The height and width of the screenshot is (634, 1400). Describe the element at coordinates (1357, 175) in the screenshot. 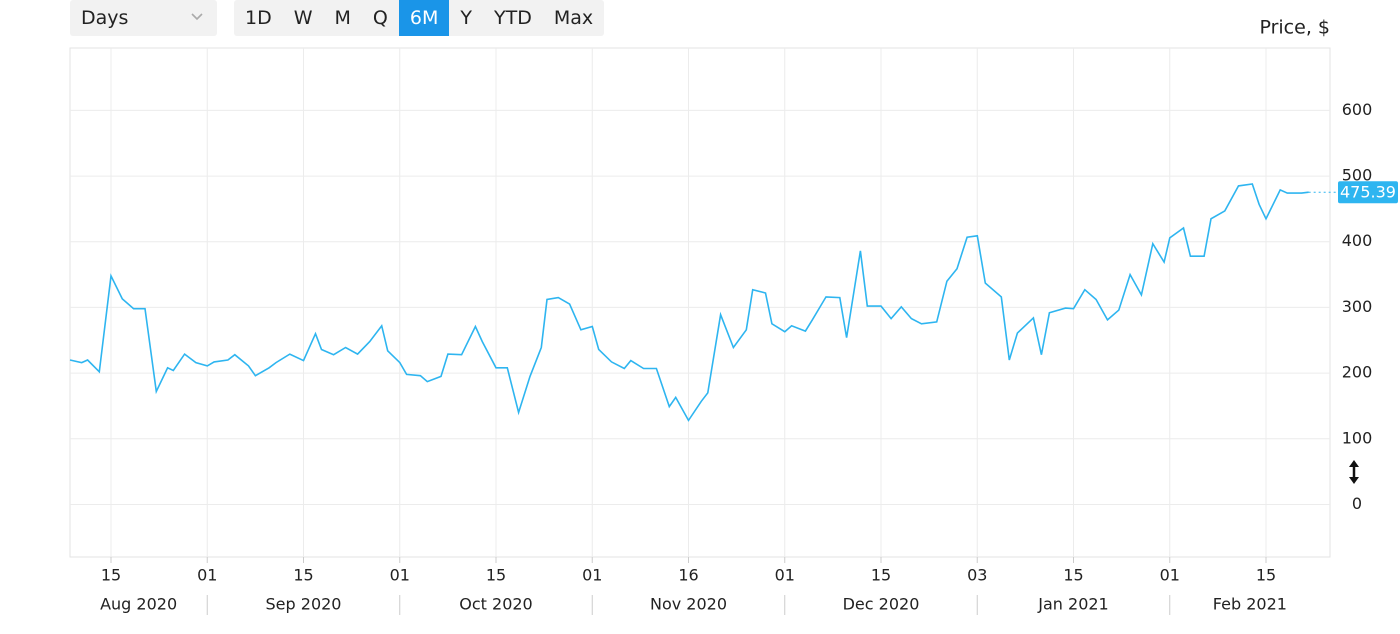

I see `y-tick-label: 500` at that location.